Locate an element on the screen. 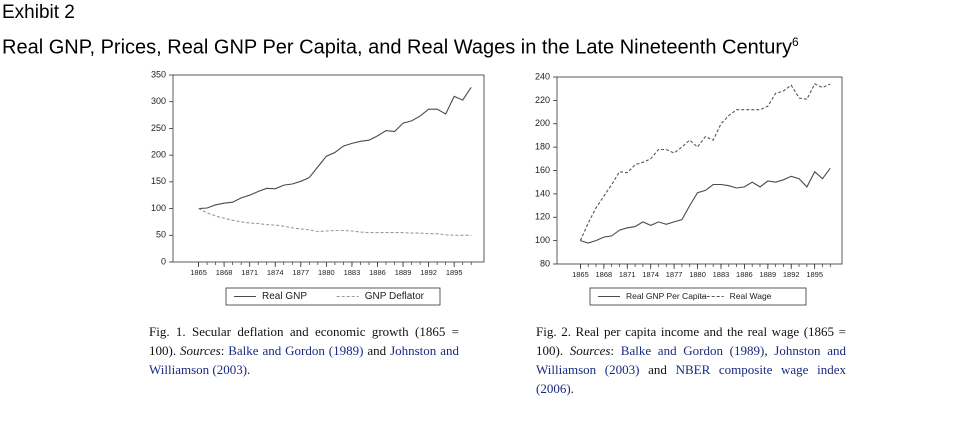 The image size is (960, 424). caption-plain: , is located at coordinates (769, 350).